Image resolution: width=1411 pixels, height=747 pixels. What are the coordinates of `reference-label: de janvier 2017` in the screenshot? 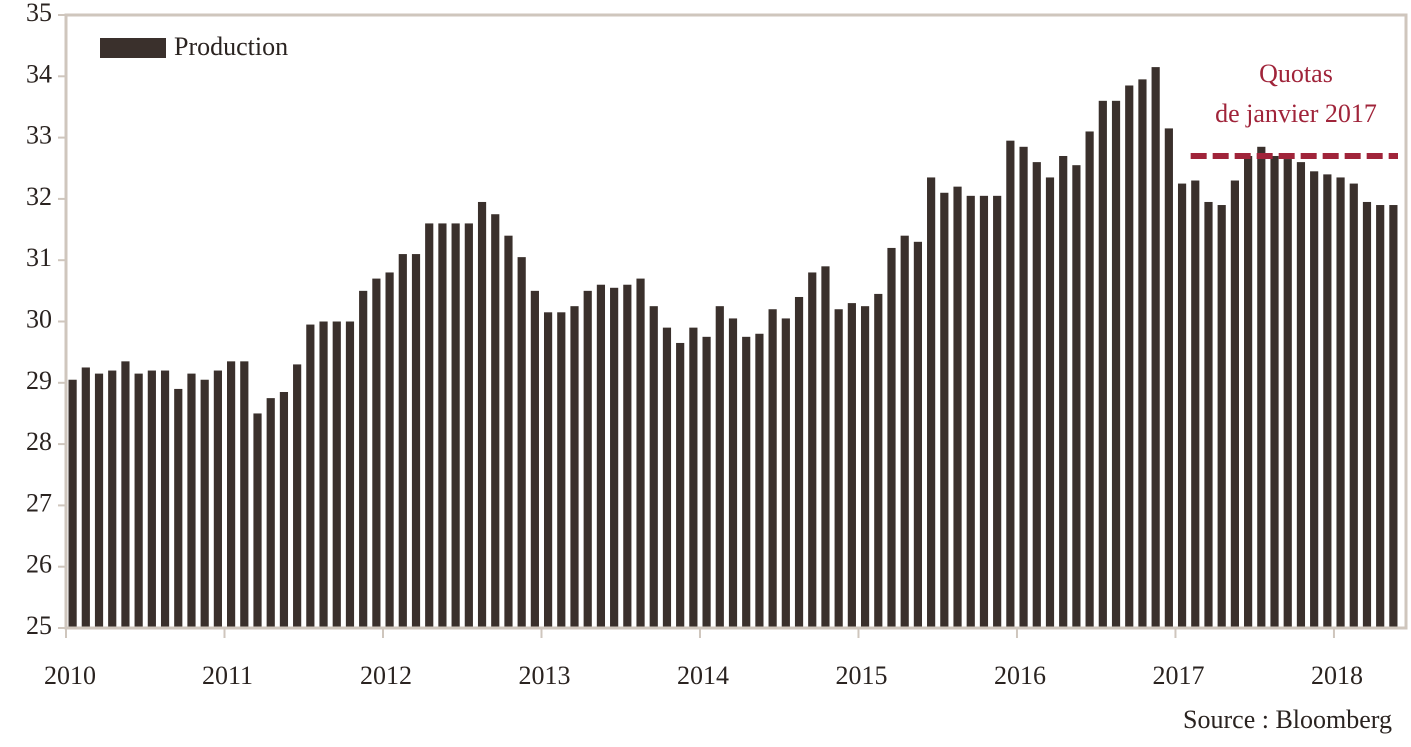 It's located at (1296, 113).